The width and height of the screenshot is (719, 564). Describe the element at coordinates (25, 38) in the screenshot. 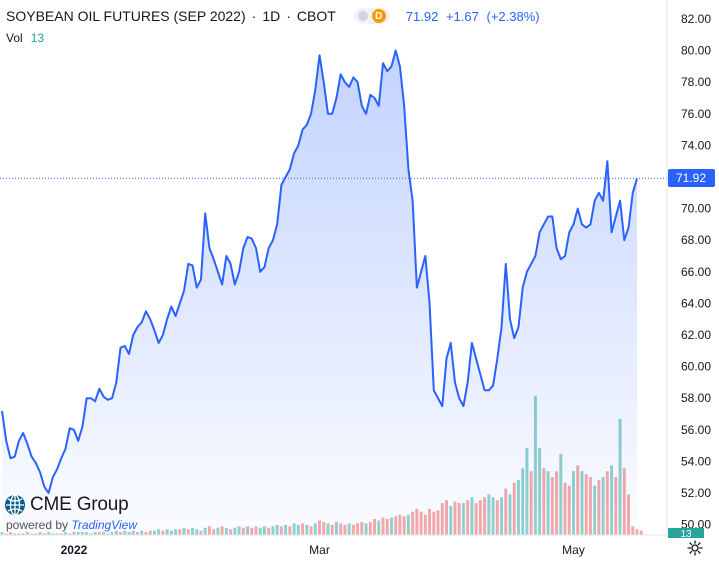

I see `volume-legend: Vol 13` at that location.